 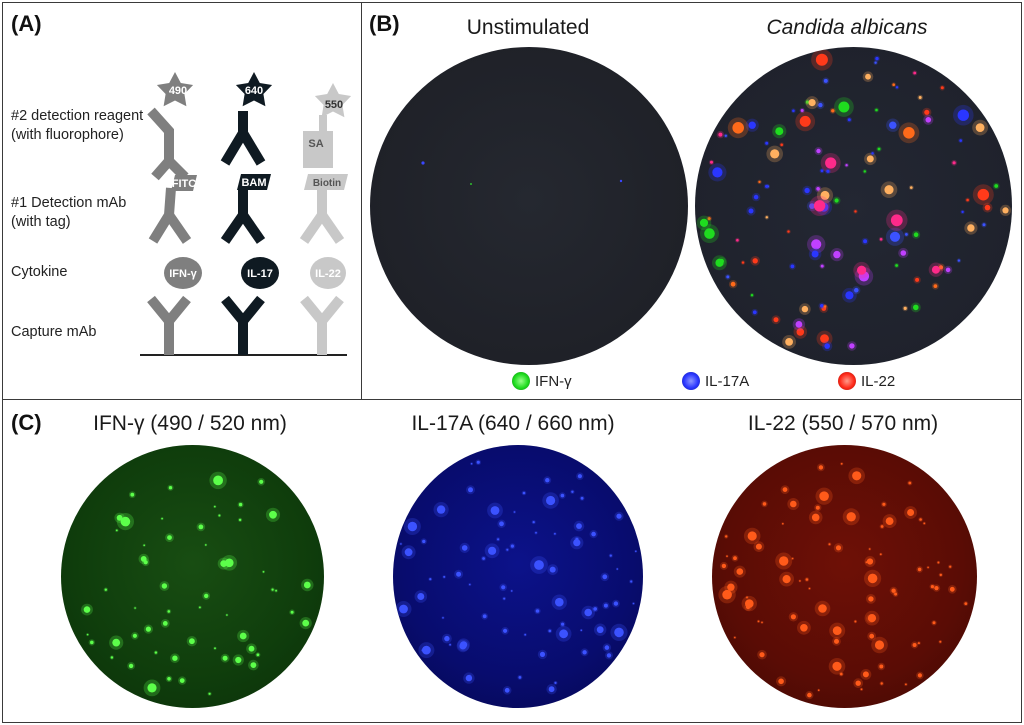 I want to click on fitc-tag, so click(x=184, y=183).